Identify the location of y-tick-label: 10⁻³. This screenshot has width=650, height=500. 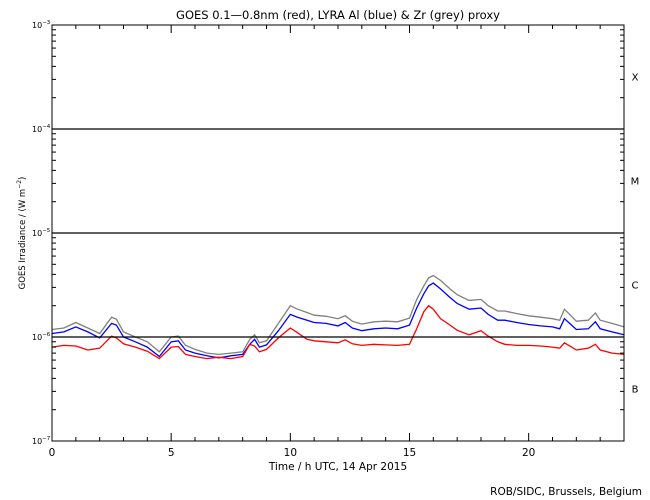
(41, 25).